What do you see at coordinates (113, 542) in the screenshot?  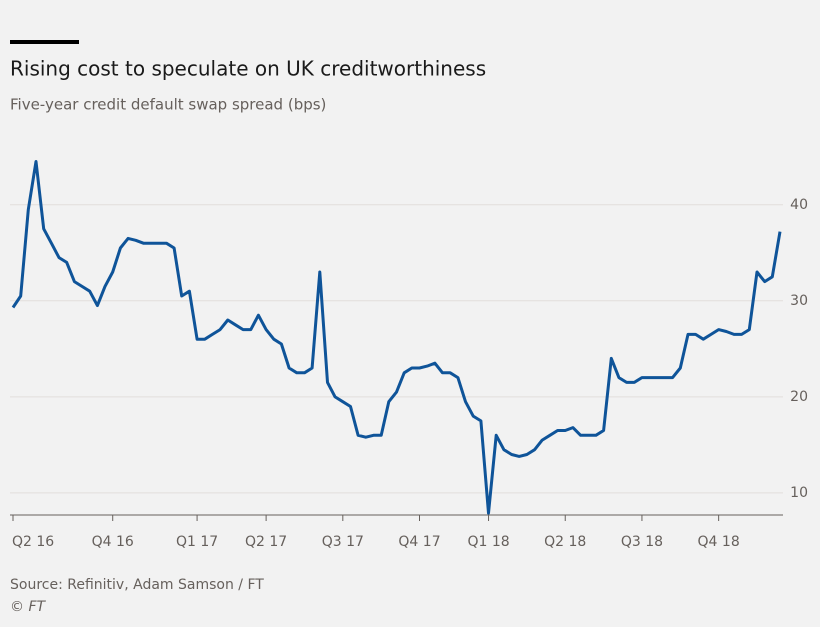 I see `x-tick-label: Q4 16` at bounding box center [113, 542].